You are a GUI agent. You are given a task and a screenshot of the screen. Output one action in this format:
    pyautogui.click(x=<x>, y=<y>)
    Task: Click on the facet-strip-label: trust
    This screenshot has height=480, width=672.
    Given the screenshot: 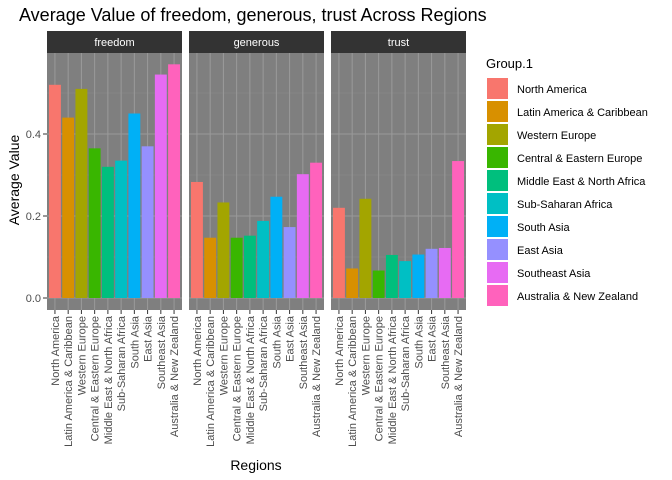 What is the action you would take?
    pyautogui.click(x=398, y=43)
    